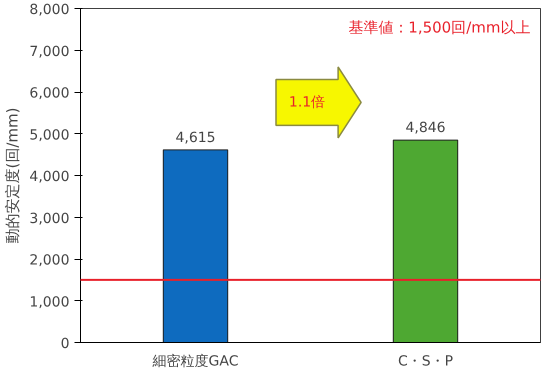 This screenshot has height=376, width=554. What do you see at coordinates (49, 218) in the screenshot?
I see `y-tick-label: 3,000` at bounding box center [49, 218].